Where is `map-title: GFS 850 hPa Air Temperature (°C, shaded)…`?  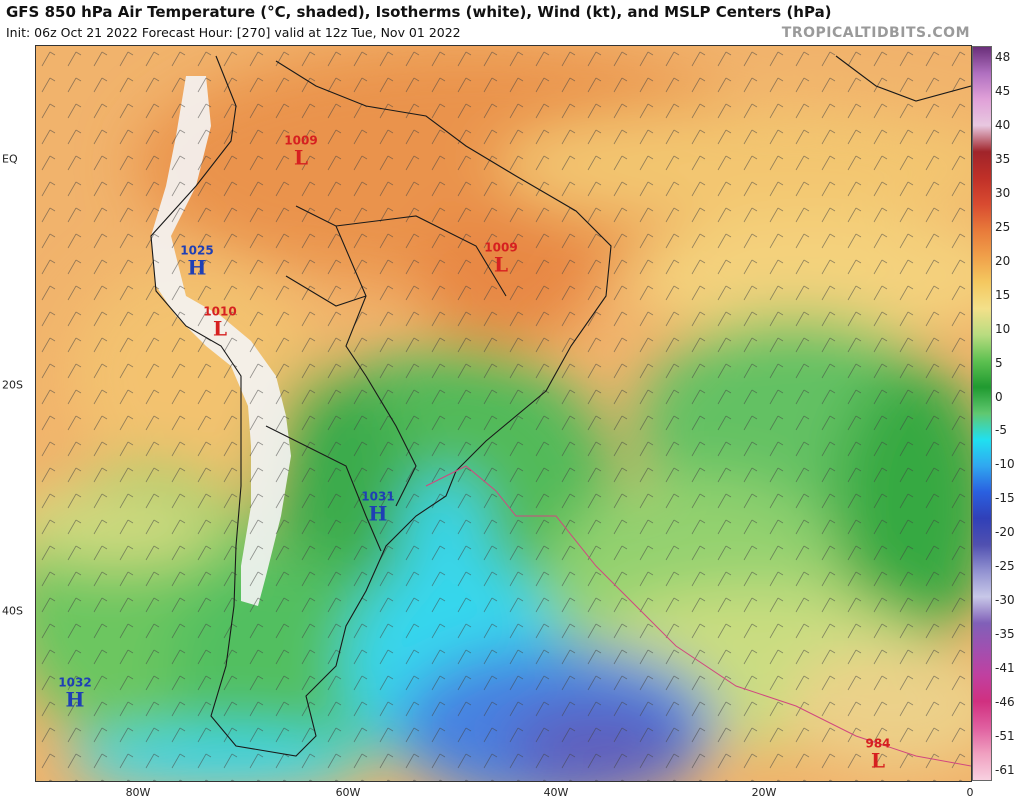
map-title: GFS 850 hPa Air Temperature (°C, shaded)… is located at coordinates (419, 12).